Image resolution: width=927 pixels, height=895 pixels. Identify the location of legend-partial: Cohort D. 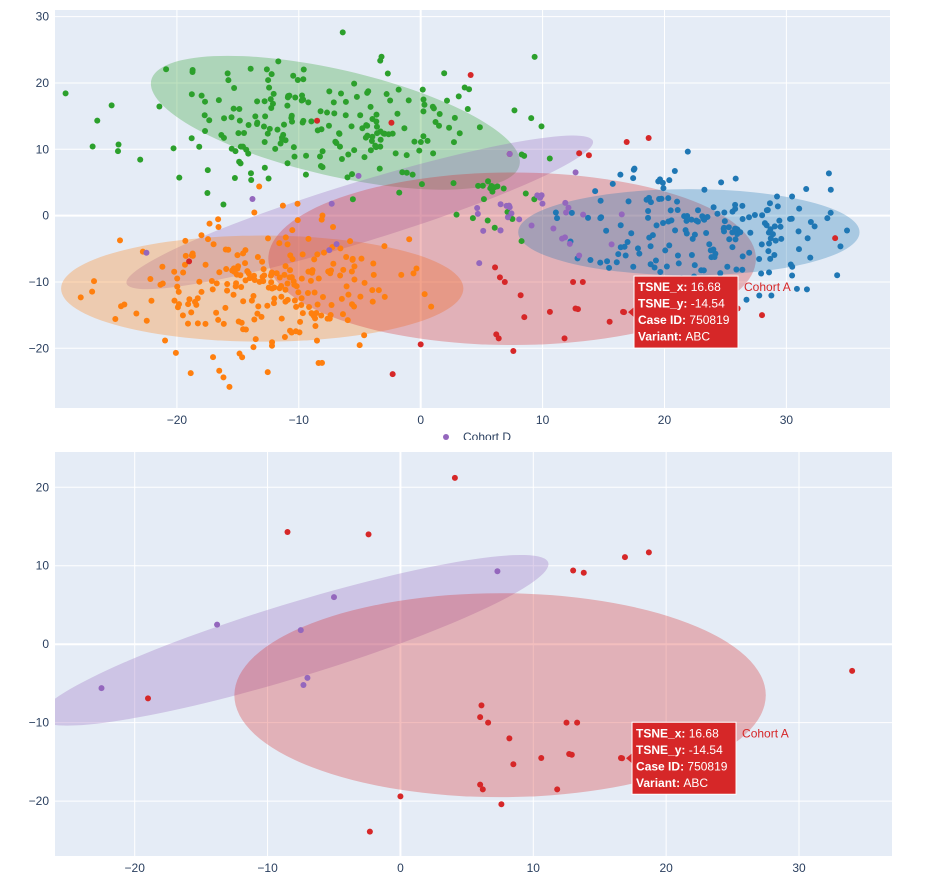
(477, 437).